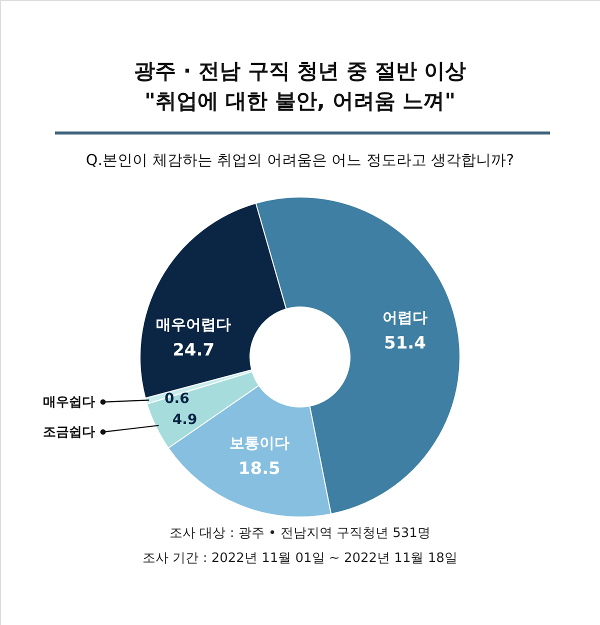 The width and height of the screenshot is (600, 625). I want to click on slice-label: 매우쉽다, so click(69, 402).